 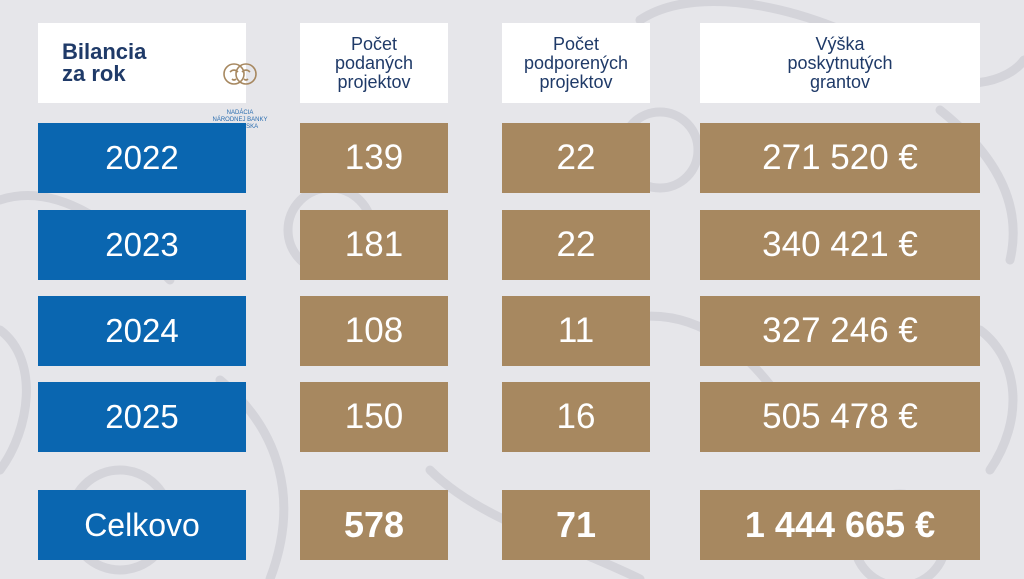 I want to click on submitted-count: 108, so click(x=374, y=331).